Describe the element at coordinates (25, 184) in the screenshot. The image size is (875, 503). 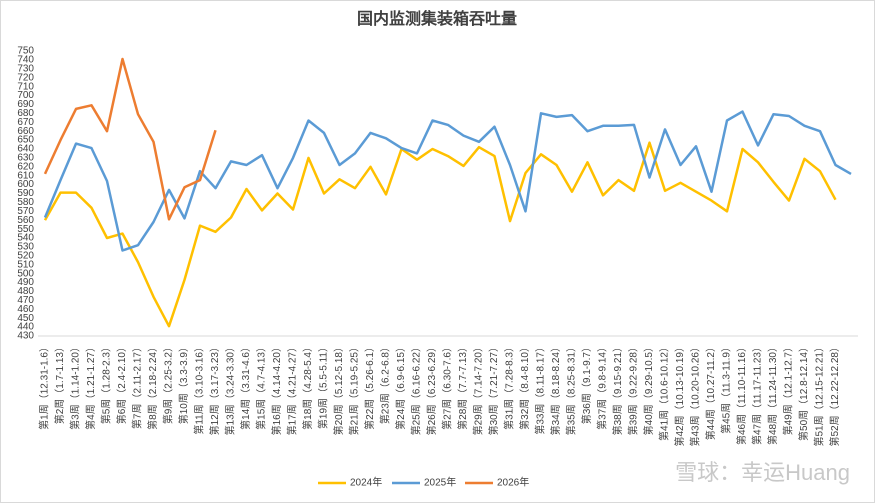
I see `y-tick-label: 600` at that location.